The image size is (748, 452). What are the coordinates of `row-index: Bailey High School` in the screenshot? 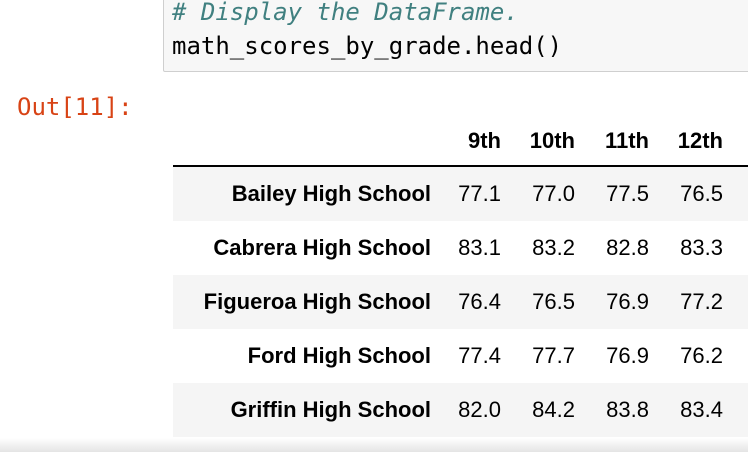 It's located at (331, 193).